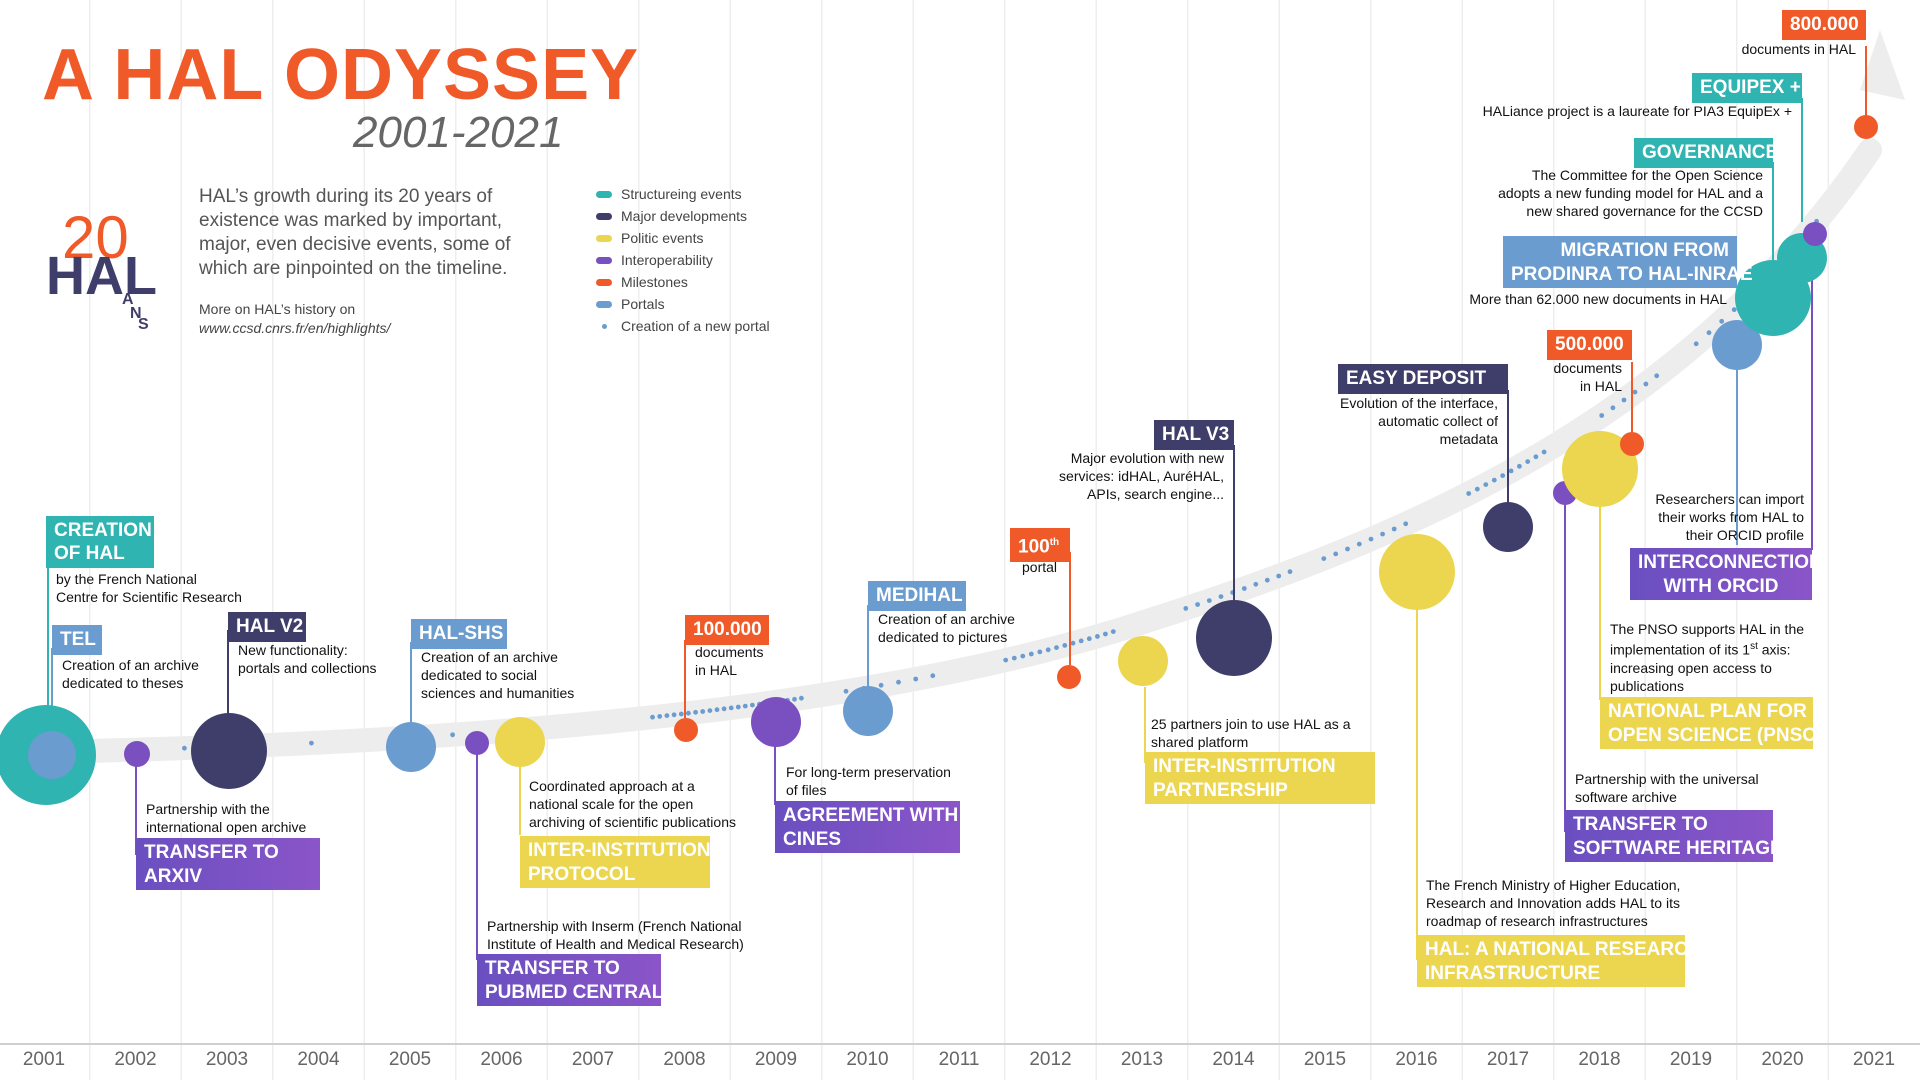 The height and width of the screenshot is (1080, 1920). I want to click on creation-title-2: OF HAL, so click(100, 554).